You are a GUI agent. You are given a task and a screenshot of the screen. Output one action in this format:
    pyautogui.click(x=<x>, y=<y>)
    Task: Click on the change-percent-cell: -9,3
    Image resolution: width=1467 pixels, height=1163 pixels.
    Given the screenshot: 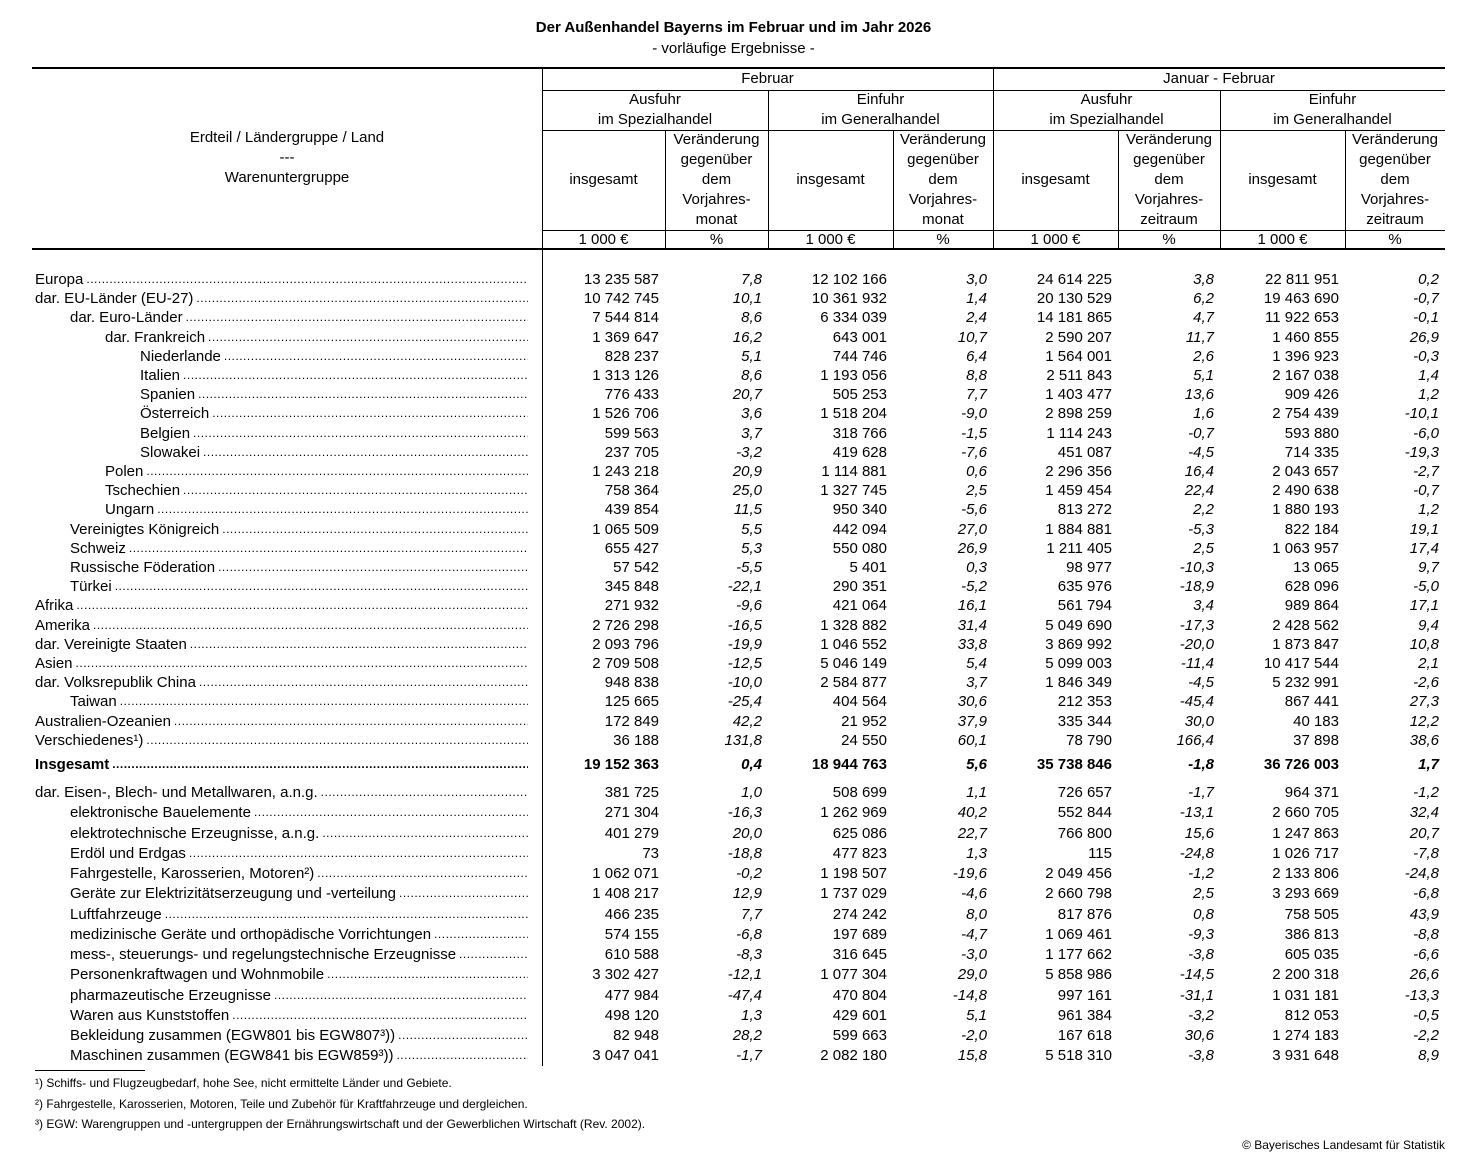 What is the action you would take?
    pyautogui.click(x=1201, y=934)
    